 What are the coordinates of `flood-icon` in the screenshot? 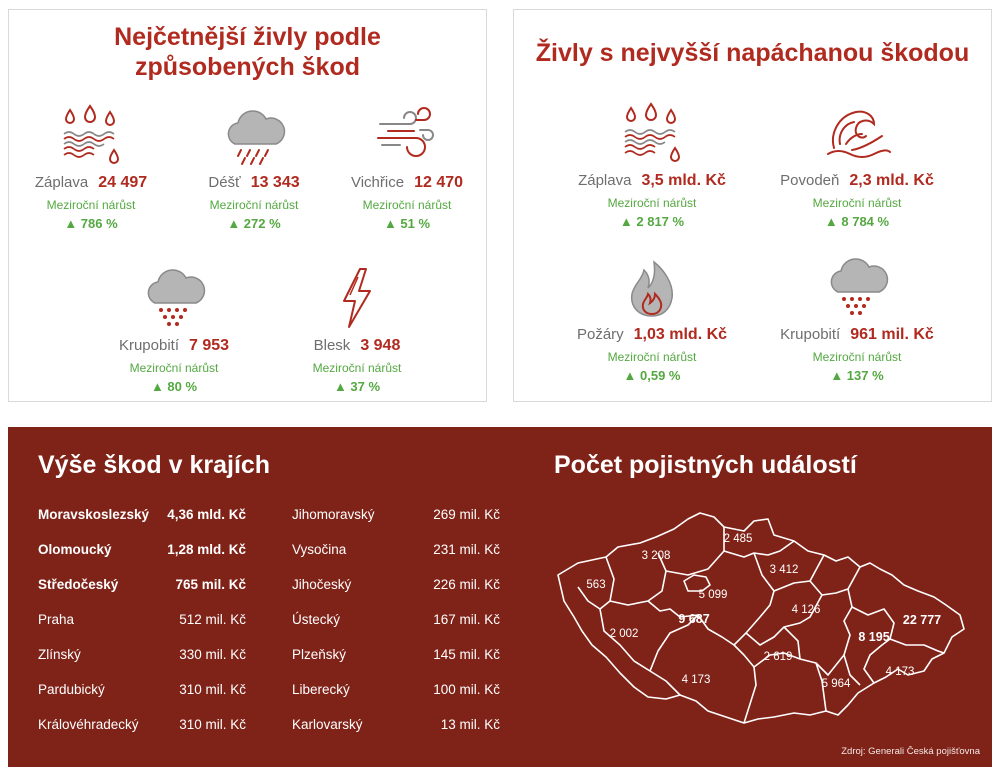 It's located at (91, 134).